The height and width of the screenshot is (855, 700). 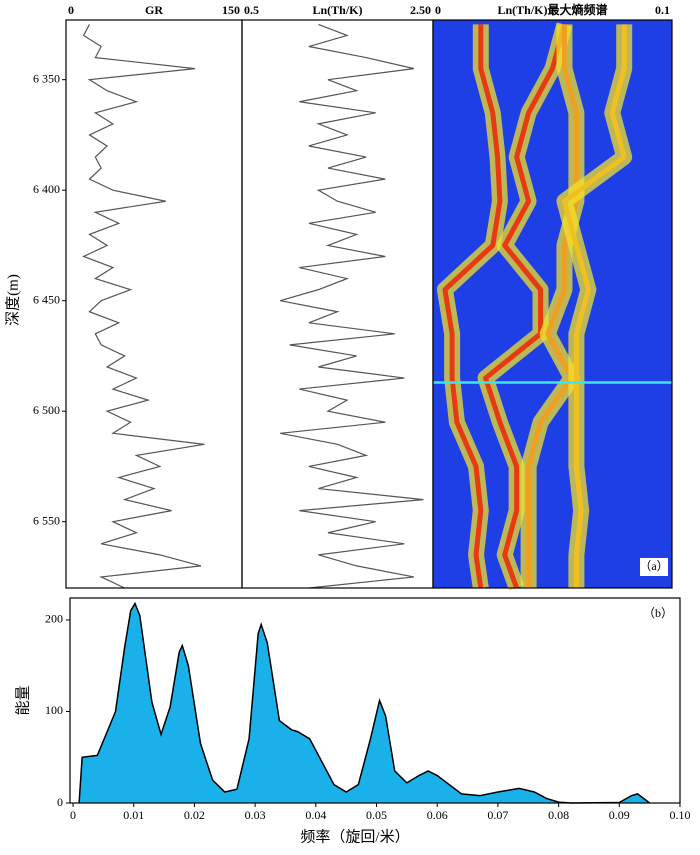 I want to click on y-tick-label: 6 400, so click(x=46, y=189).